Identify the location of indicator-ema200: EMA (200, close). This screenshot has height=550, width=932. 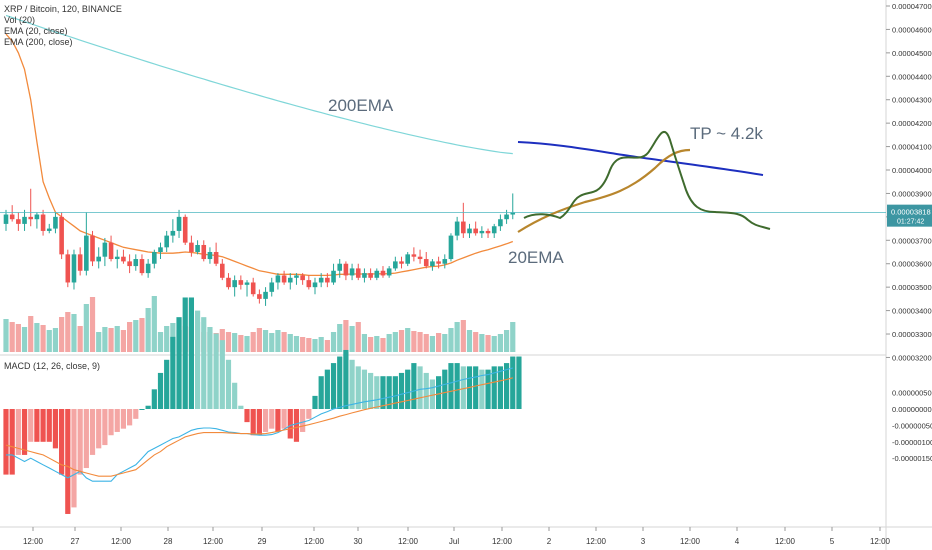
(38, 42).